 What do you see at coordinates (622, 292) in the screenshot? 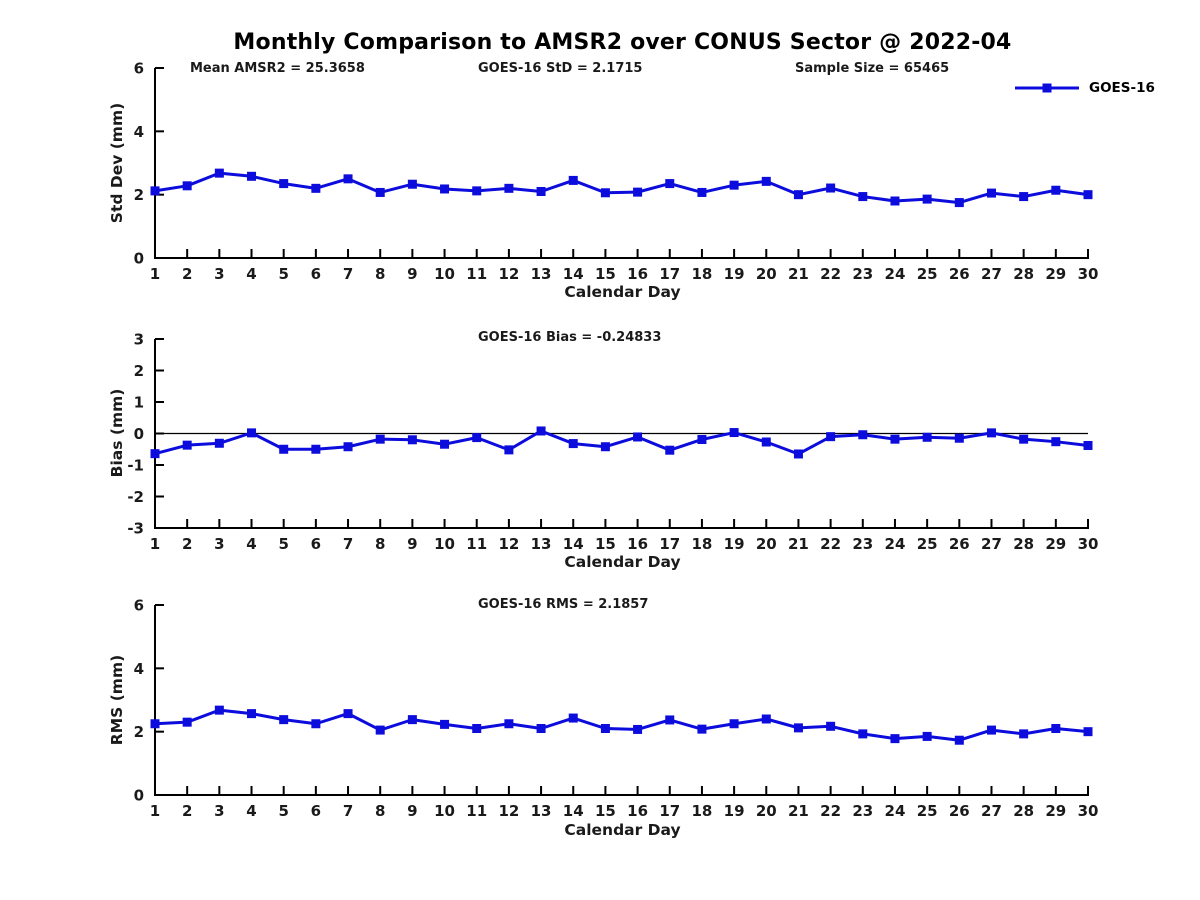
I see `x-axis-label-stddev: Calendar Day` at bounding box center [622, 292].